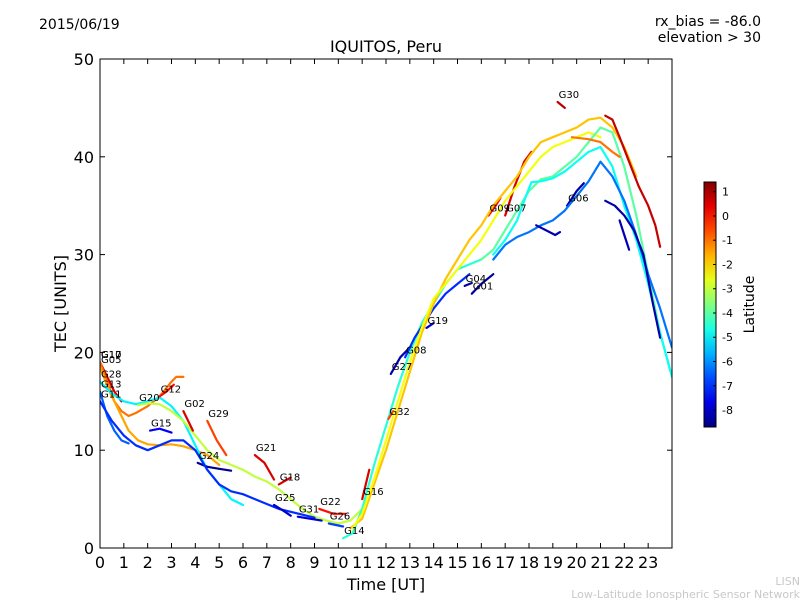 This screenshot has height=601, width=800. Describe the element at coordinates (309, 510) in the screenshot. I see `series-label-g31: G31` at that location.